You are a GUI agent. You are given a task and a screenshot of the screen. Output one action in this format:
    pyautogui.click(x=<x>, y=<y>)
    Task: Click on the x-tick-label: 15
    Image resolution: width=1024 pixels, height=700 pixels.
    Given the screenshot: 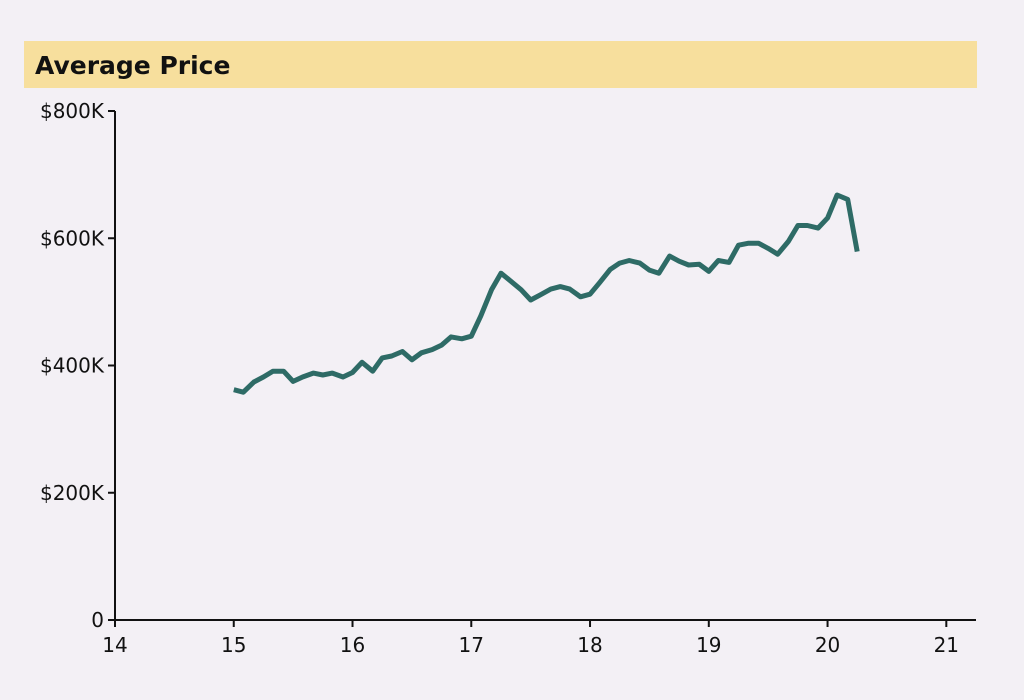 What is the action you would take?
    pyautogui.click(x=233, y=645)
    